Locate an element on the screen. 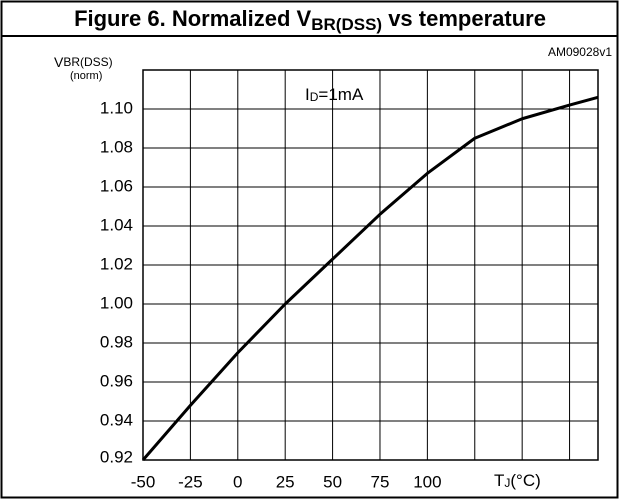 This screenshot has width=619, height=504. title-subscript: BR(DSS) is located at coordinates (346, 24).